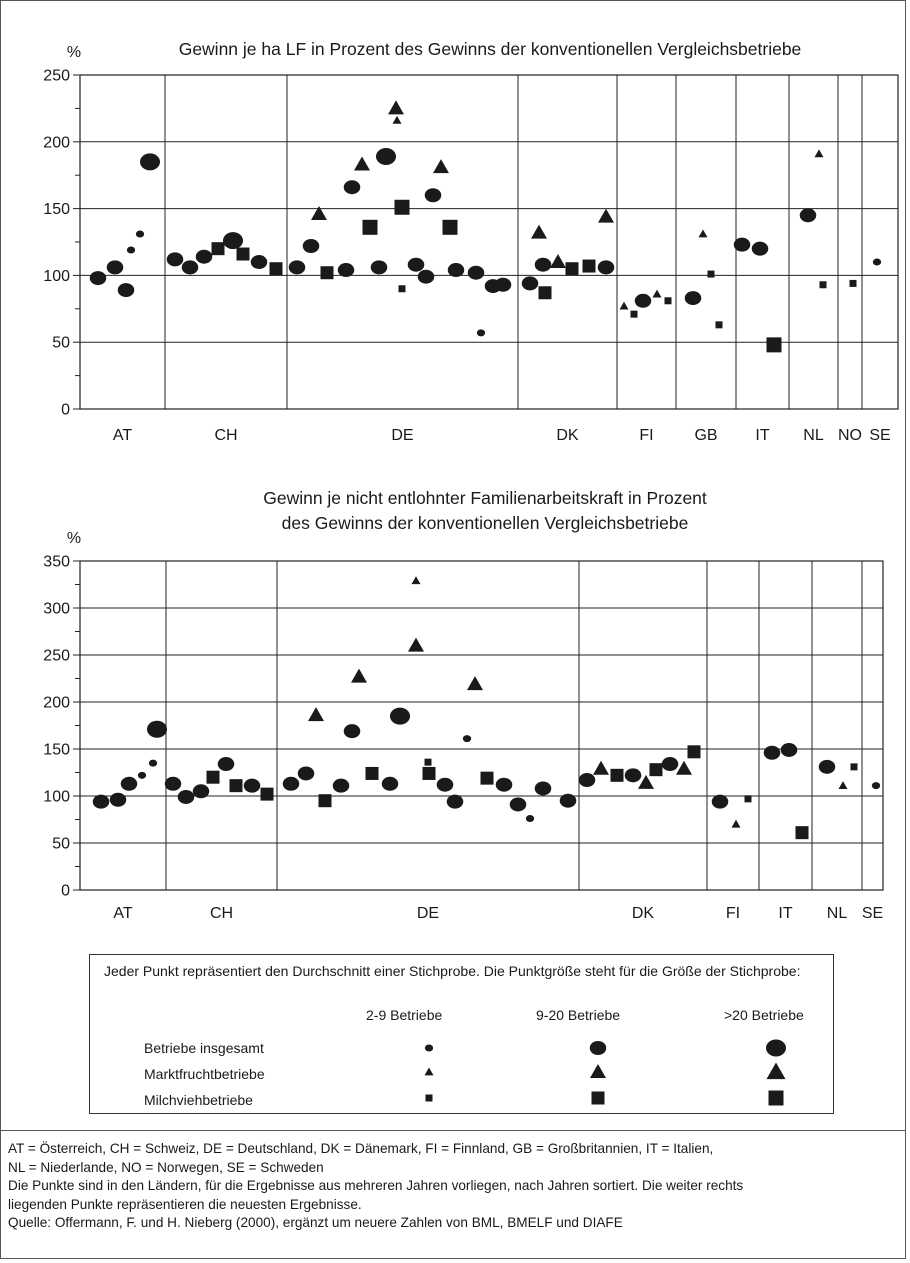 The width and height of the screenshot is (910, 1263). I want to click on legend-circle-small-icon, so click(429, 1048).